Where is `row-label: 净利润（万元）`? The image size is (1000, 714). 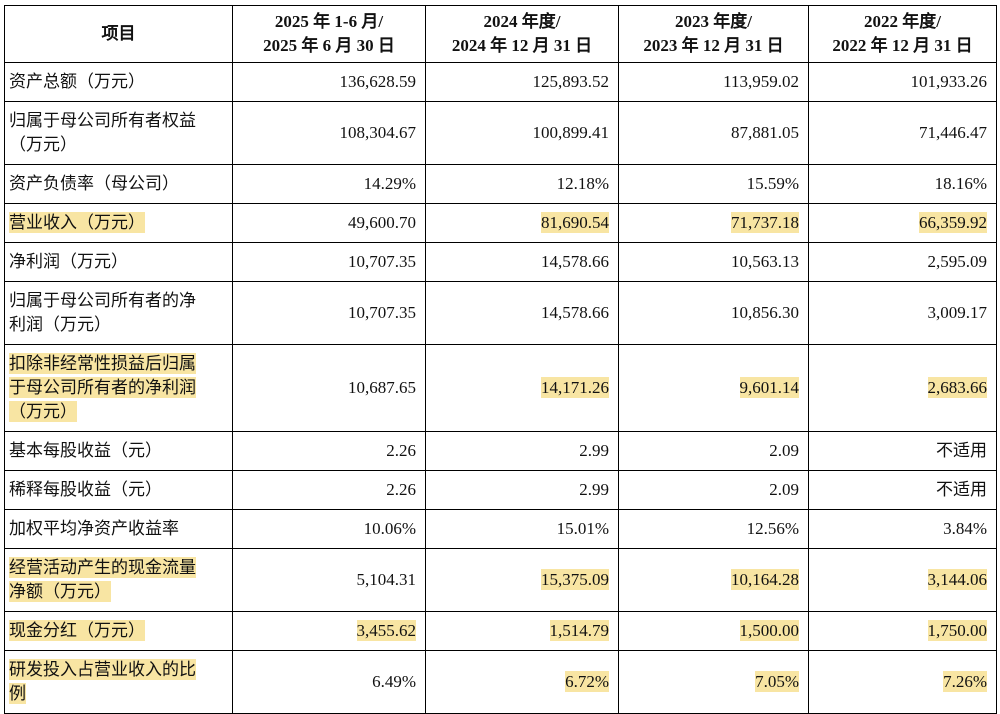 row-label: 净利润（万元） is located at coordinates (118, 262).